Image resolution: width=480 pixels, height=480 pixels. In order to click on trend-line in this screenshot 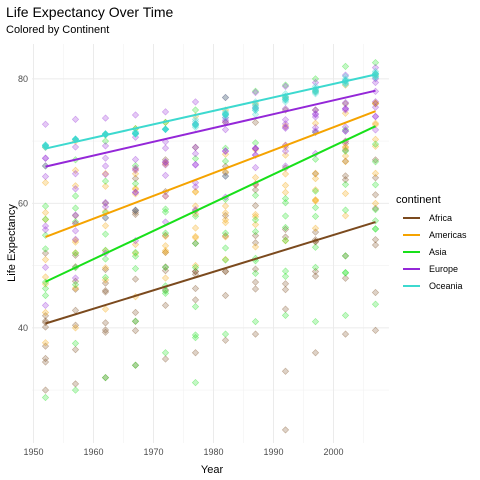, I will do `click(210, 128)`.